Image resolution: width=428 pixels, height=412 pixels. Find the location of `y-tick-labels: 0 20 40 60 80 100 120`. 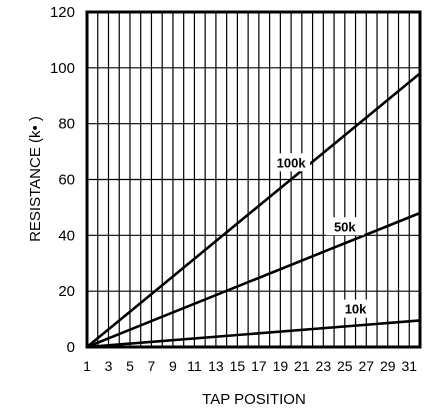

y-tick-labels: 0 20 40 60 80 100 120 is located at coordinates (62, 180).